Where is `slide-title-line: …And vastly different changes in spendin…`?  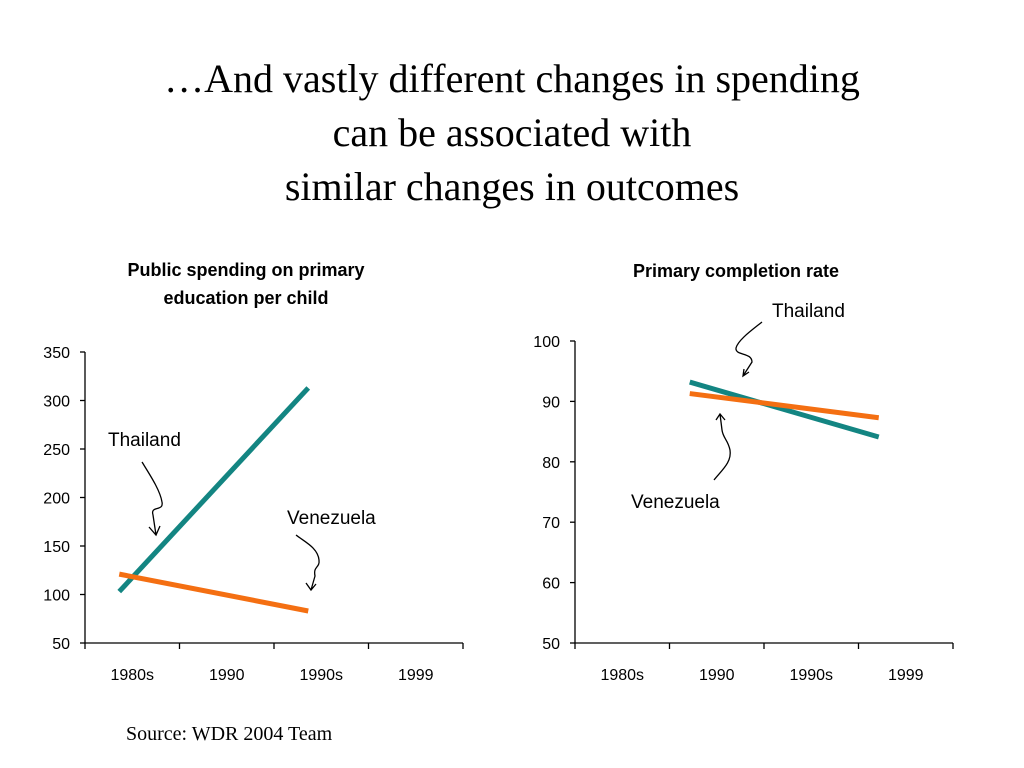
slide-title-line: …And vastly different changes in spendin… is located at coordinates (512, 78).